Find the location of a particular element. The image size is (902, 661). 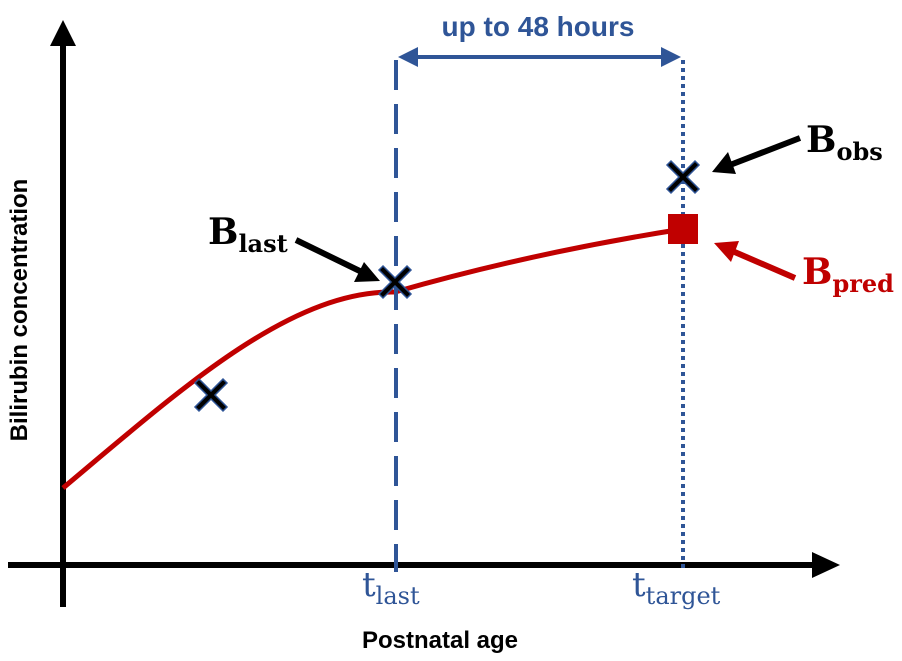

b-last-pointer-arrow is located at coordinates (332, 257).